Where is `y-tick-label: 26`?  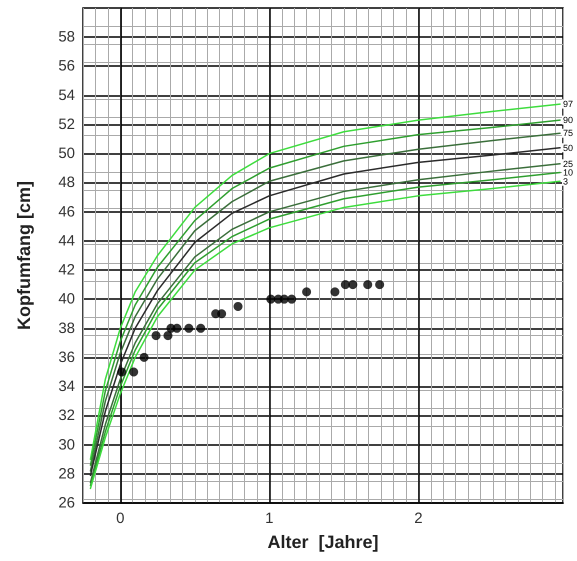
y-tick-label: 26 is located at coordinates (66, 503).